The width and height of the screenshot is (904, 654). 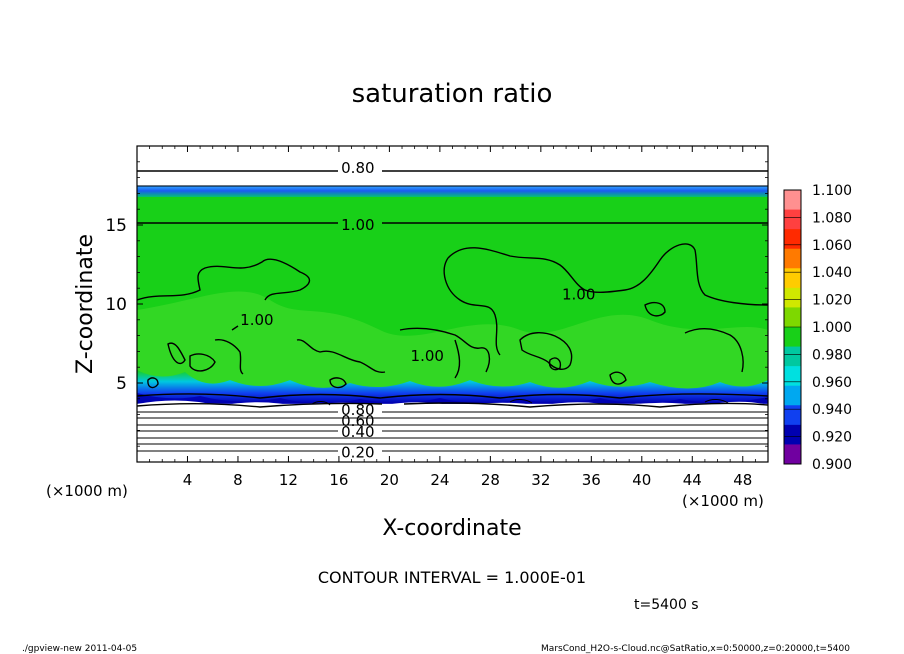 I want to click on y-tick-label: 5, so click(x=121, y=384).